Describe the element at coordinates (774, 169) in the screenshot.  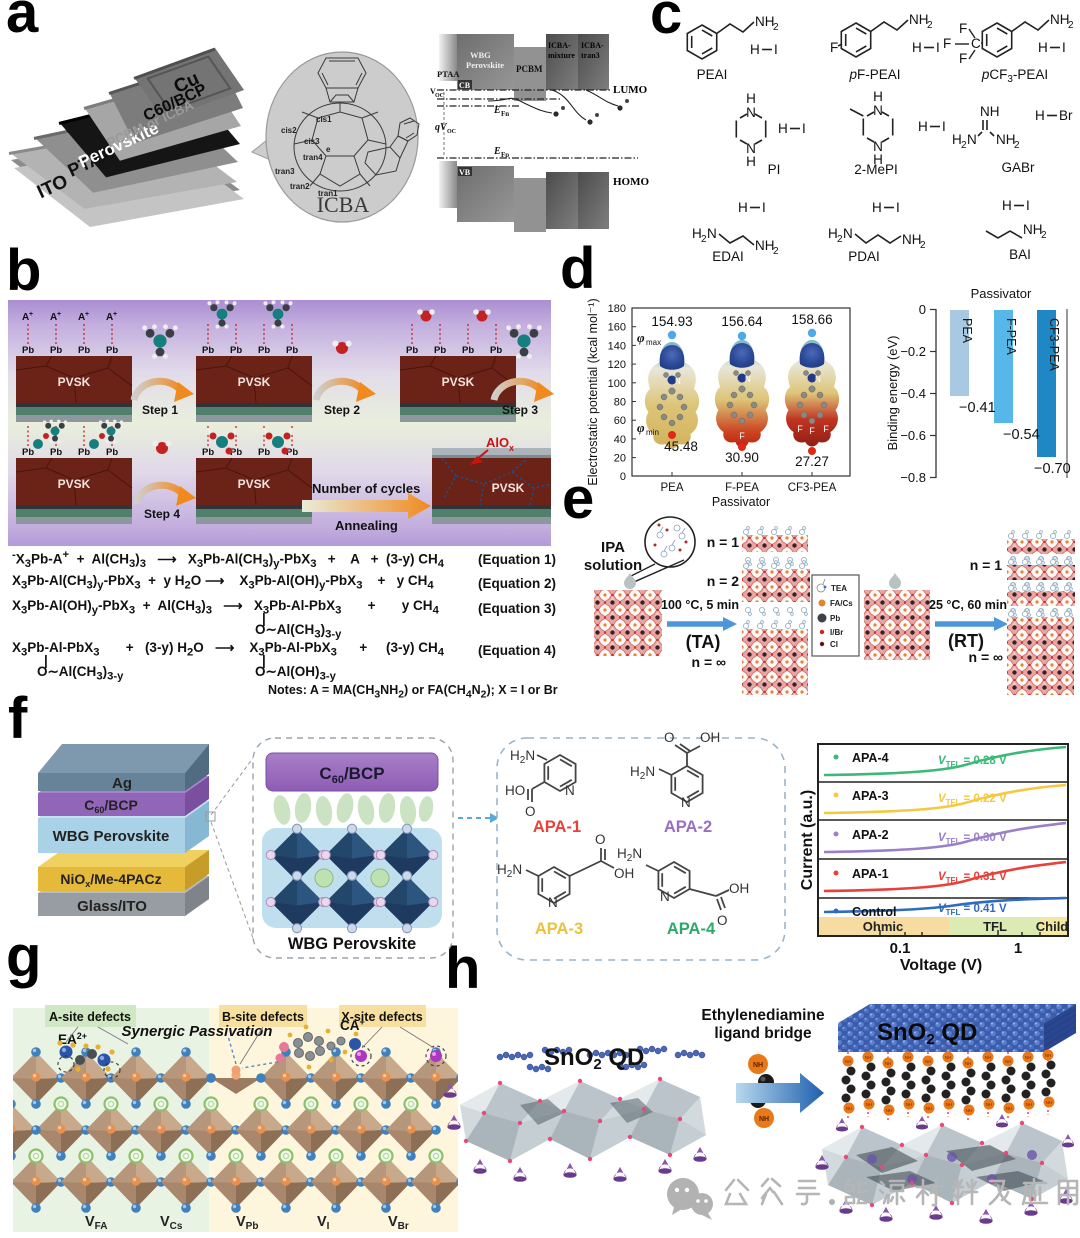
I see `svg-text: PI` at that location.